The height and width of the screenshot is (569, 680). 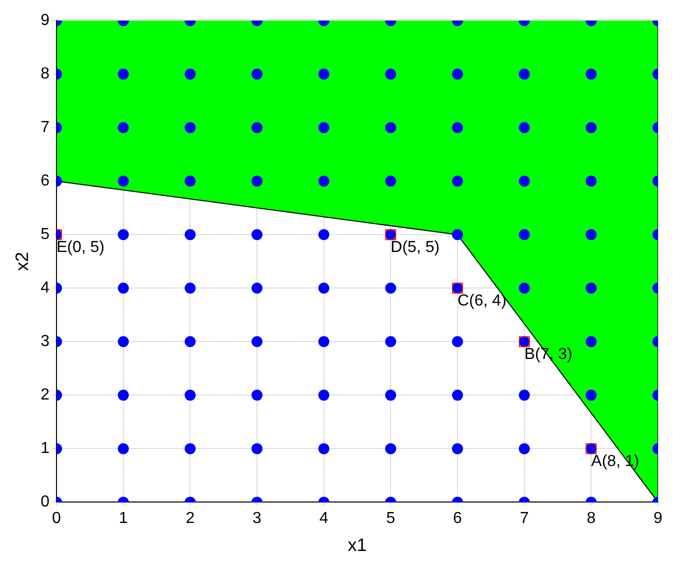 What do you see at coordinates (57, 519) in the screenshot?
I see `x-tick-label: 0` at bounding box center [57, 519].